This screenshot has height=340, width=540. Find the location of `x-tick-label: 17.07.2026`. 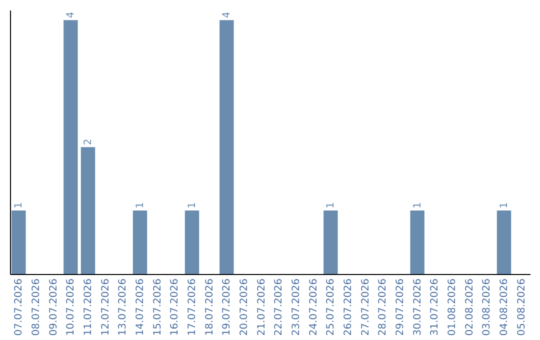

x-tick-label: 17.07.2026 is located at coordinates (192, 307).